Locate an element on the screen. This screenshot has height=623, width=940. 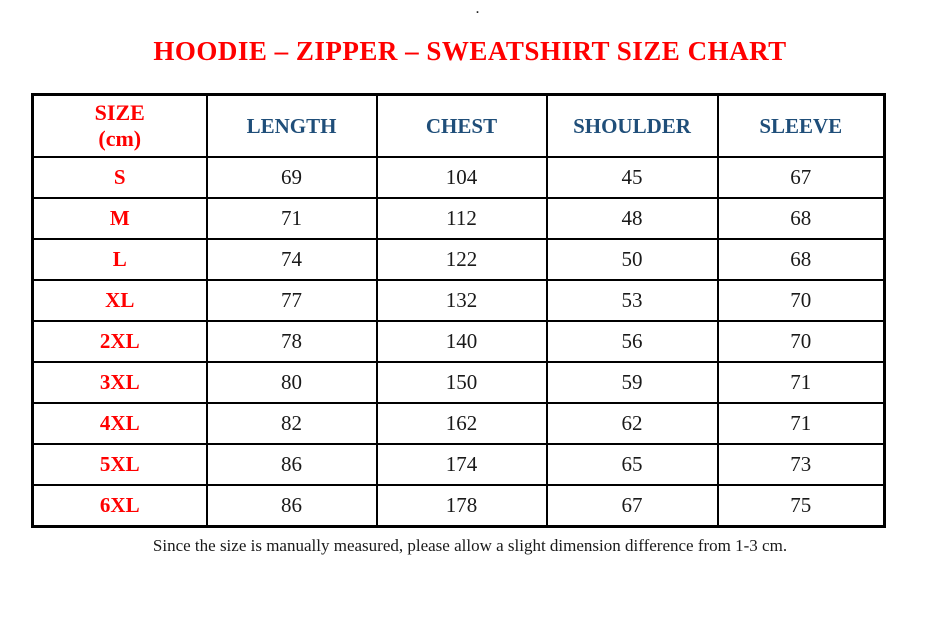
table-row: 5XL 86 174 65 73 is located at coordinates (458, 464).